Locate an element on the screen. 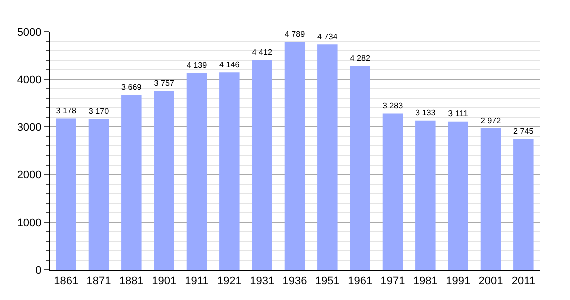  data-label: 3 669 is located at coordinates (132, 87).